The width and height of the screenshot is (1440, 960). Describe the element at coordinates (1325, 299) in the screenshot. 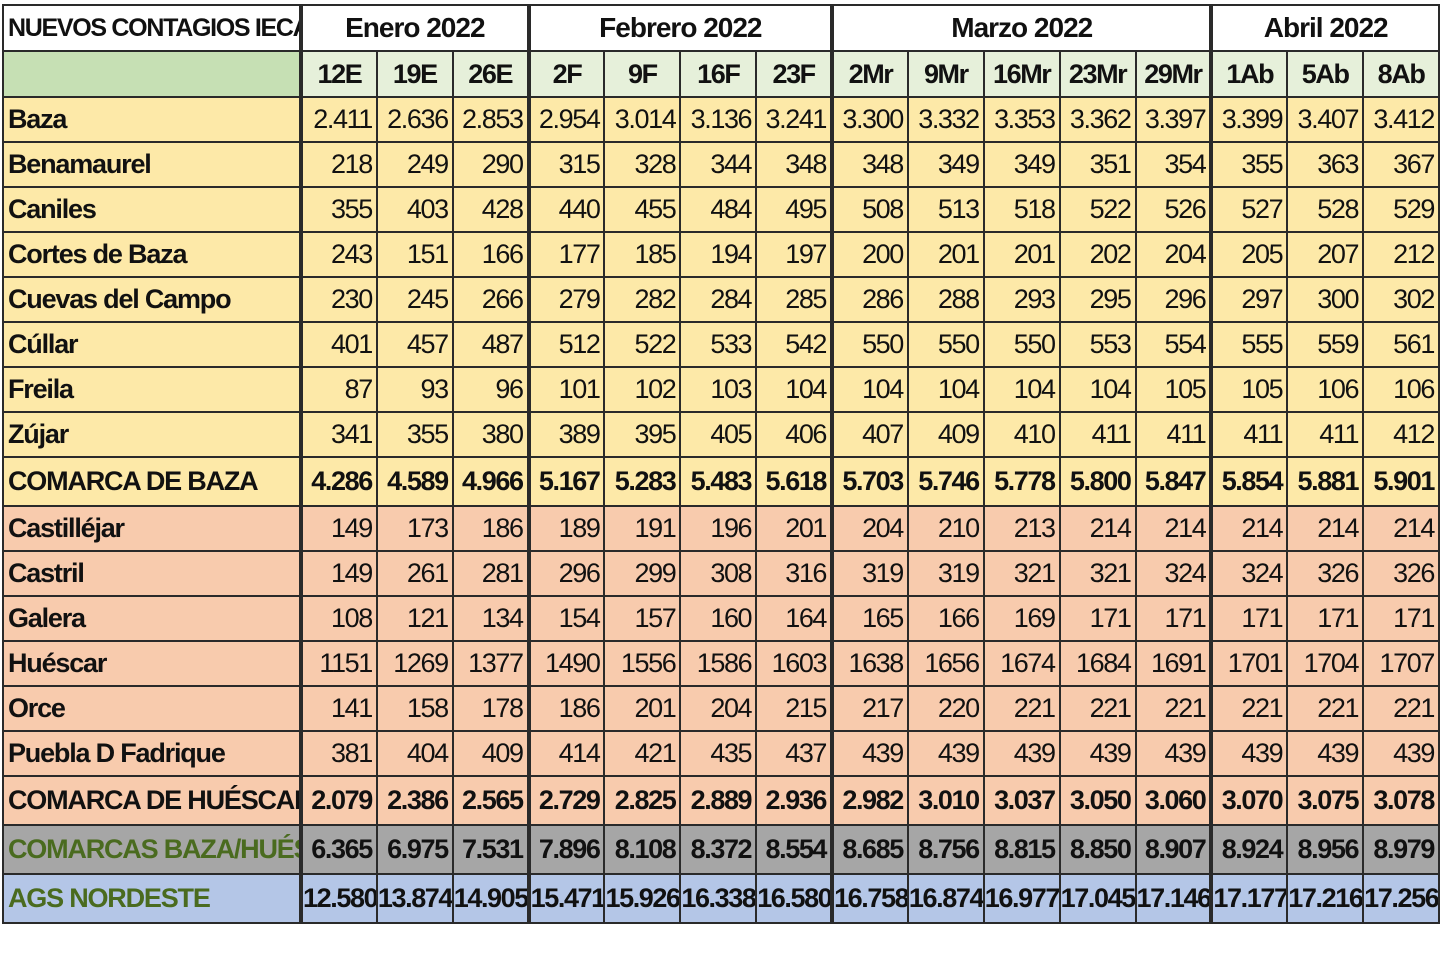

I see `value-cell: 300` at that location.